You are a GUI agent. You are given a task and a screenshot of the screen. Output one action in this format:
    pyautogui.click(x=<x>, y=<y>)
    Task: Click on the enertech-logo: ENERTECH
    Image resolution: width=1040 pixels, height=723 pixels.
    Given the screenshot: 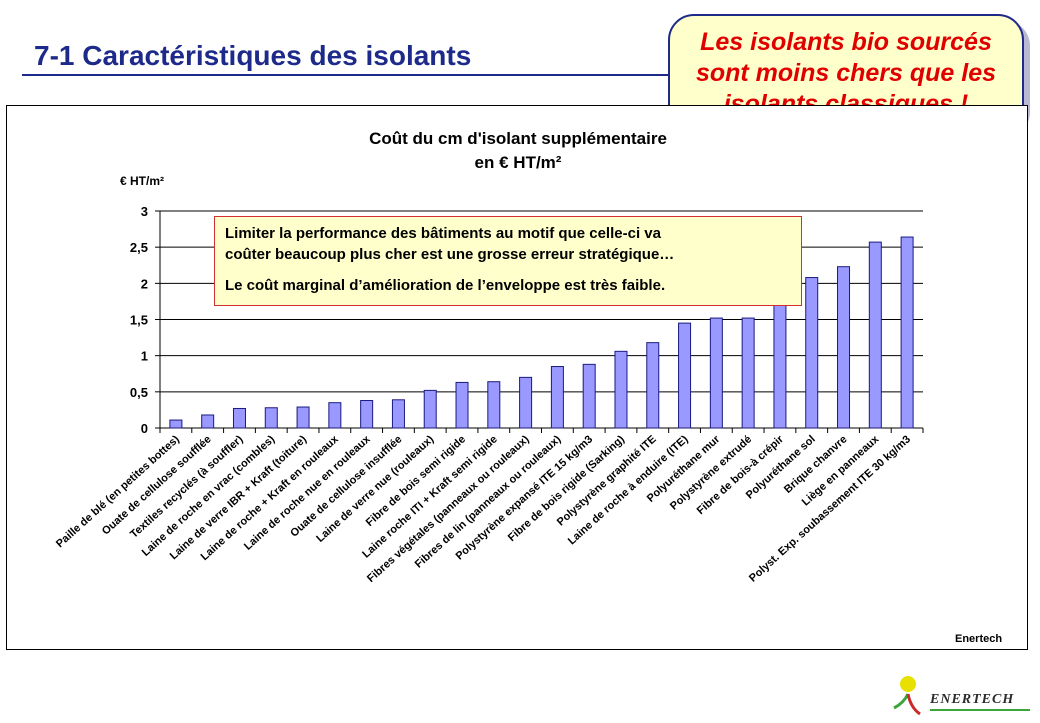 What is the action you would take?
    pyautogui.click(x=962, y=695)
    